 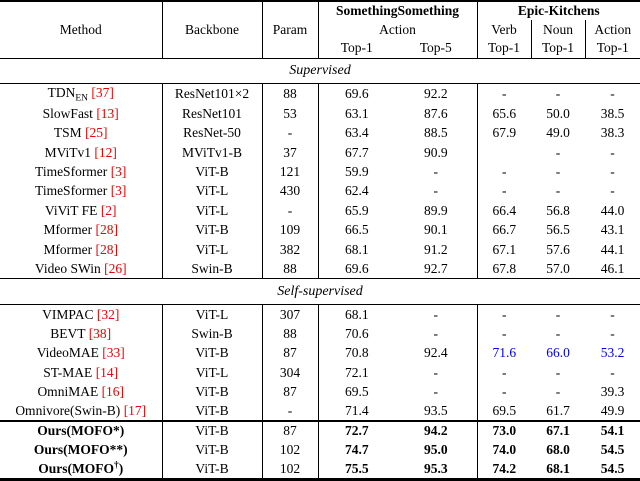 I want to click on col-header-method: Method, so click(x=81, y=30).